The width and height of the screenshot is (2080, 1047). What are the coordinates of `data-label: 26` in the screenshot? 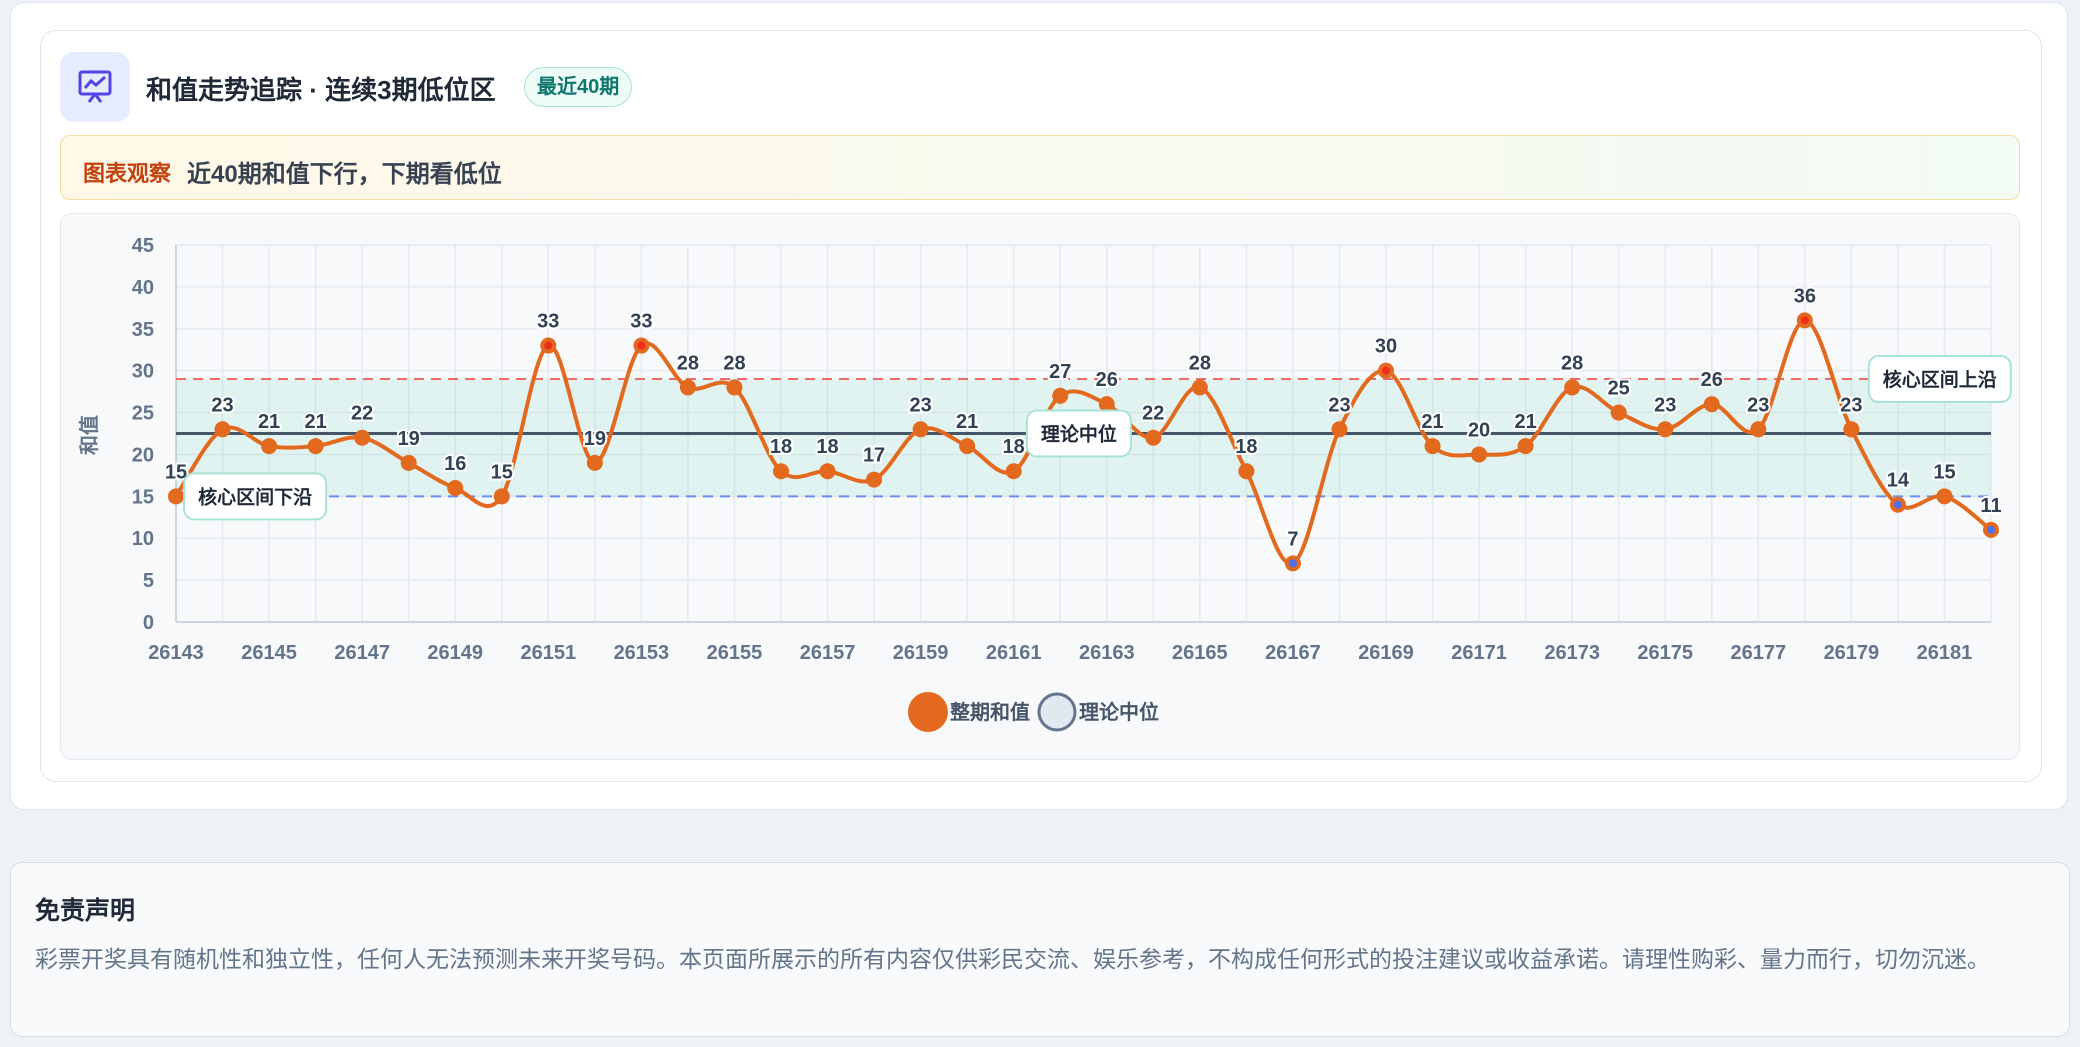 It's located at (1107, 380).